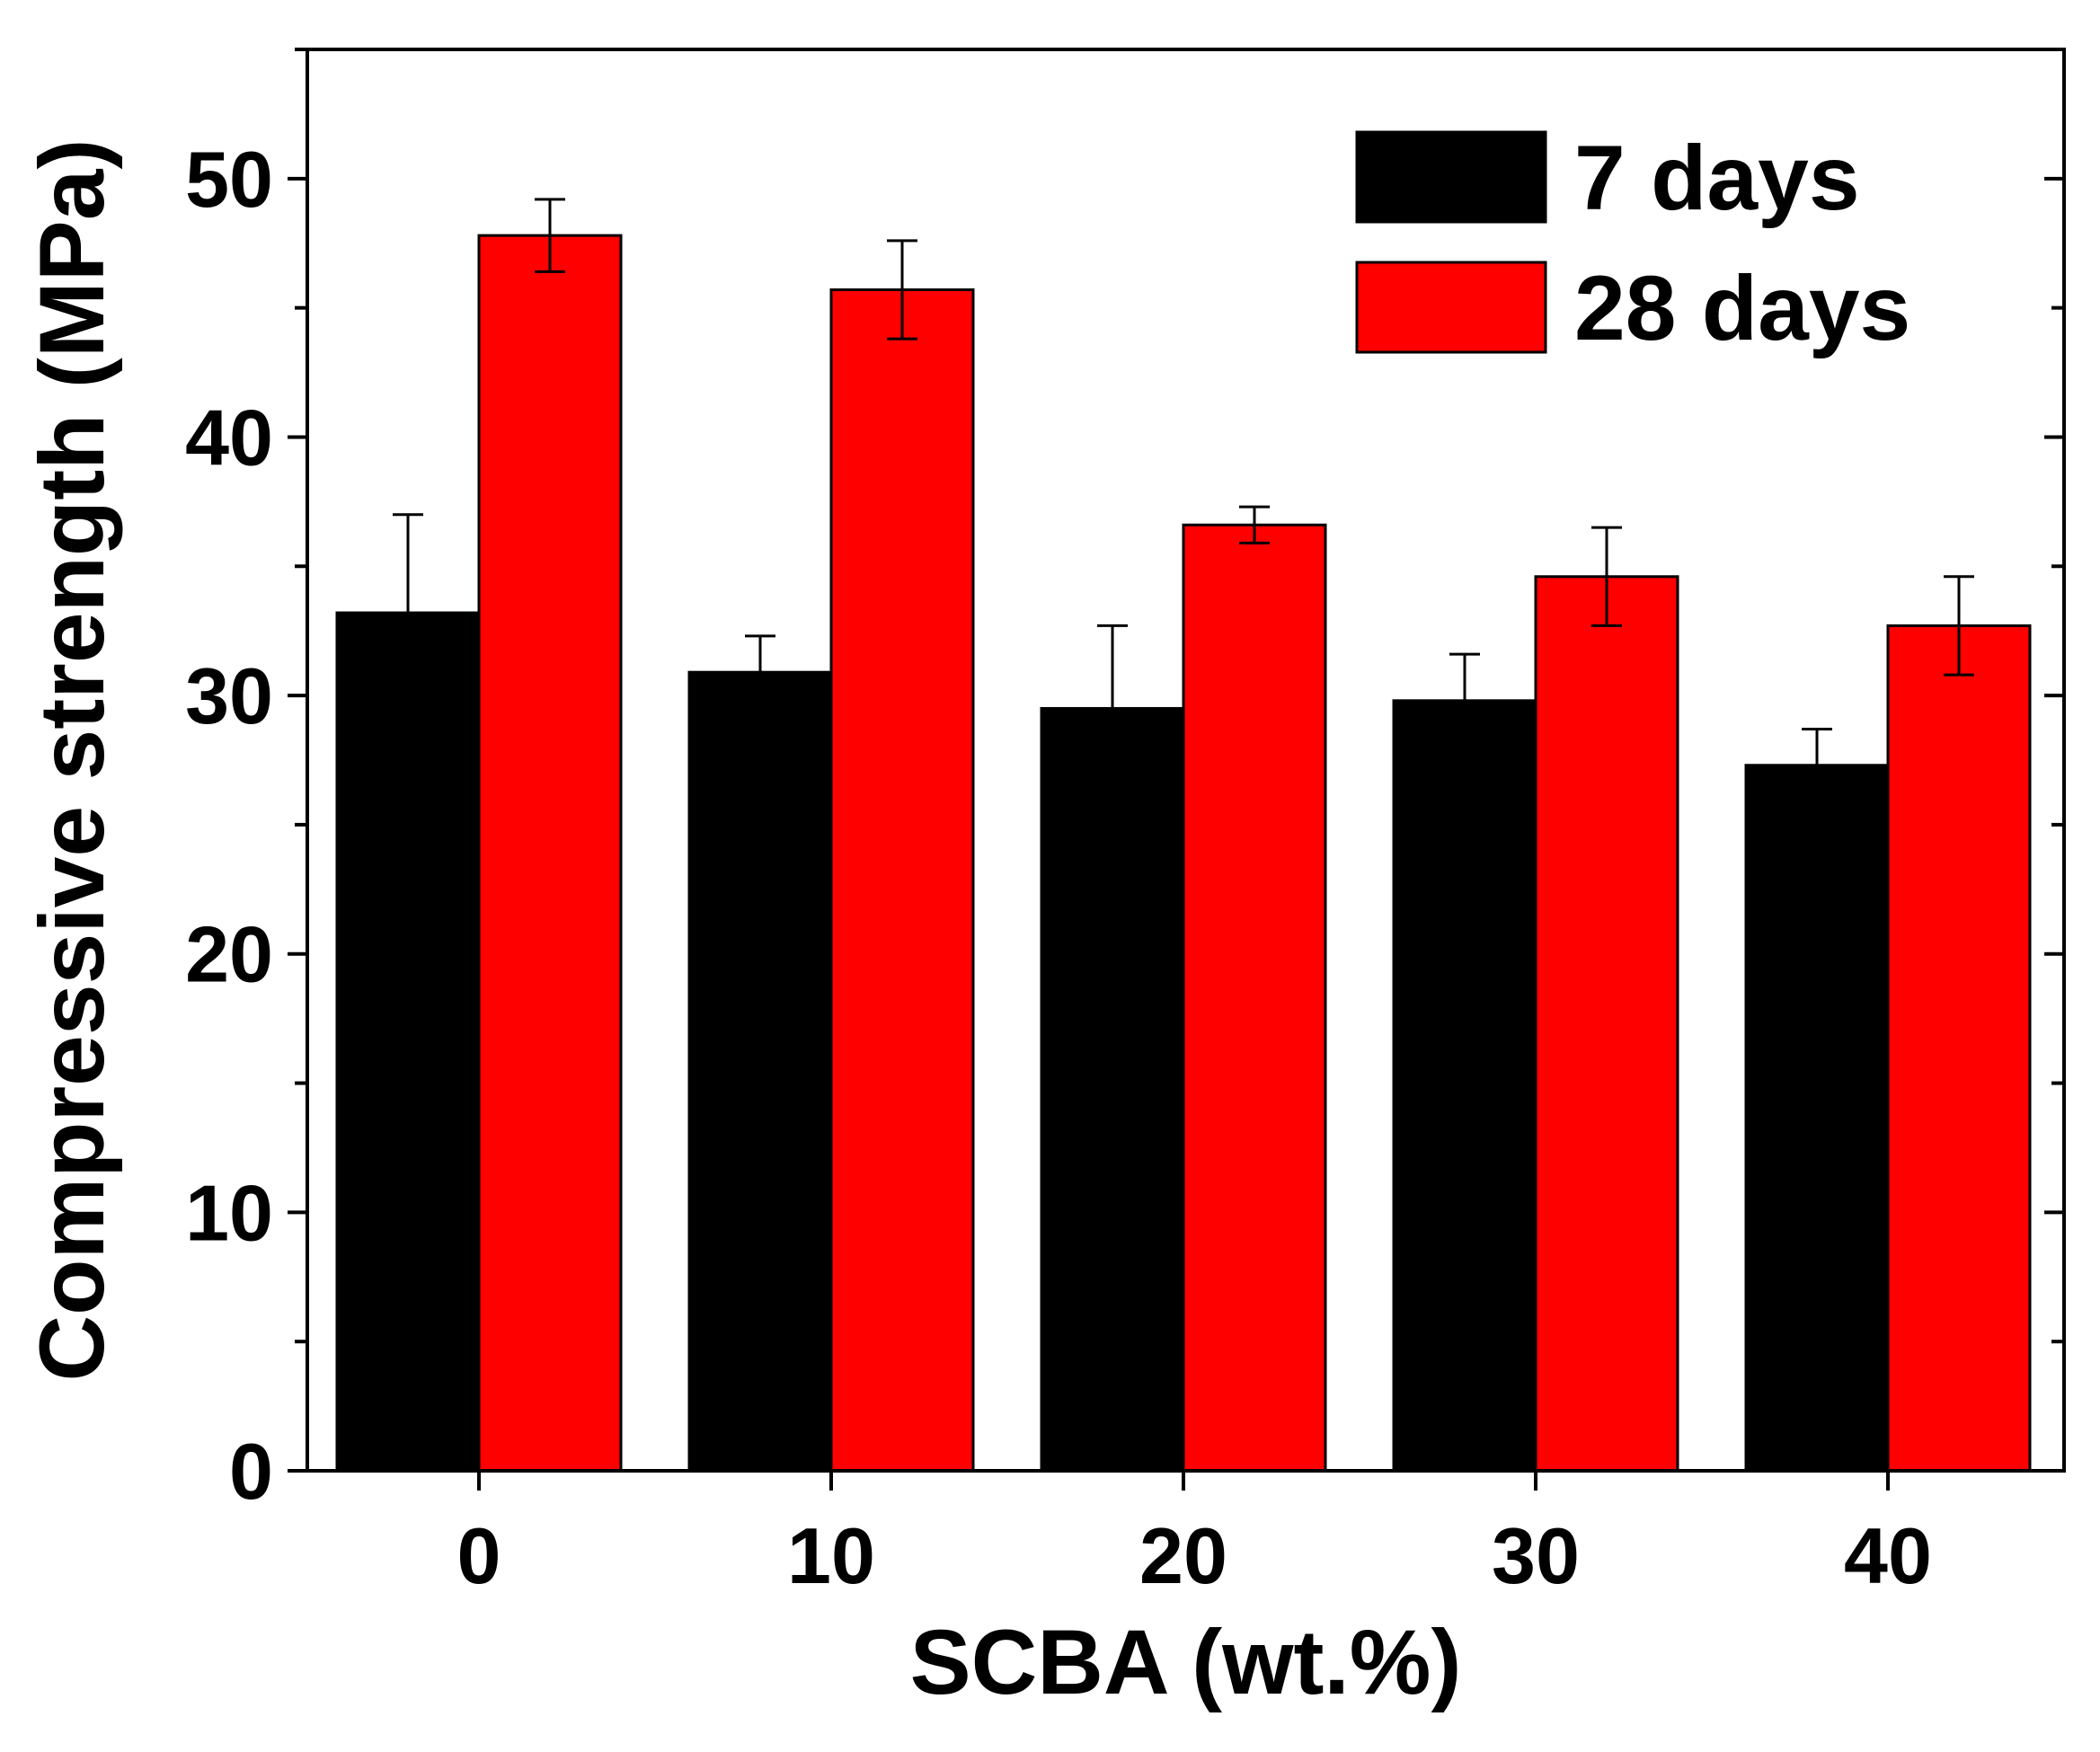 This screenshot has height=1752, width=2100. Describe the element at coordinates (229, 1212) in the screenshot. I see `y-tick-label-10: 10` at that location.